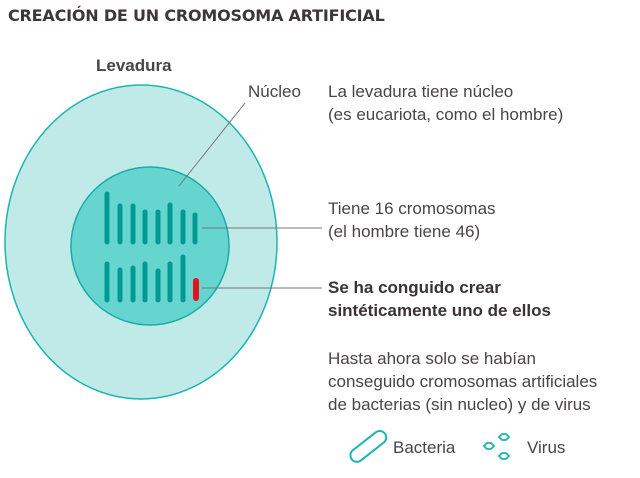 The image size is (640, 478). What do you see at coordinates (212, 144) in the screenshot?
I see `nucleus-leader-line` at bounding box center [212, 144].